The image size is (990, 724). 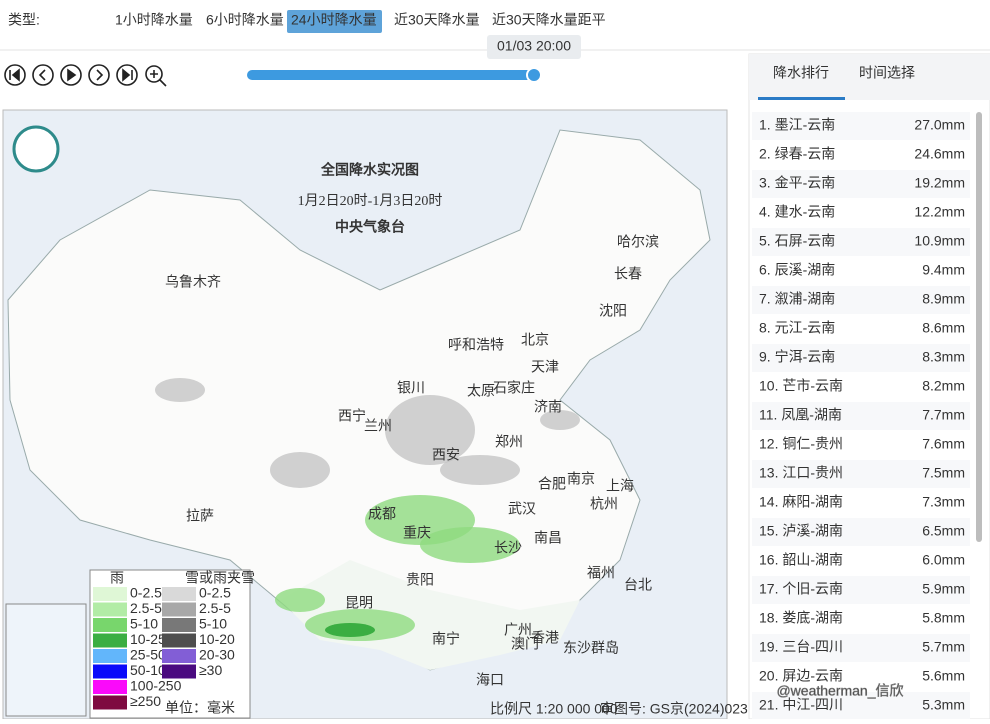 What do you see at coordinates (370, 201) in the screenshot?
I see `map-subtitle: 1月2日20时-1月3日20时` at bounding box center [370, 201].